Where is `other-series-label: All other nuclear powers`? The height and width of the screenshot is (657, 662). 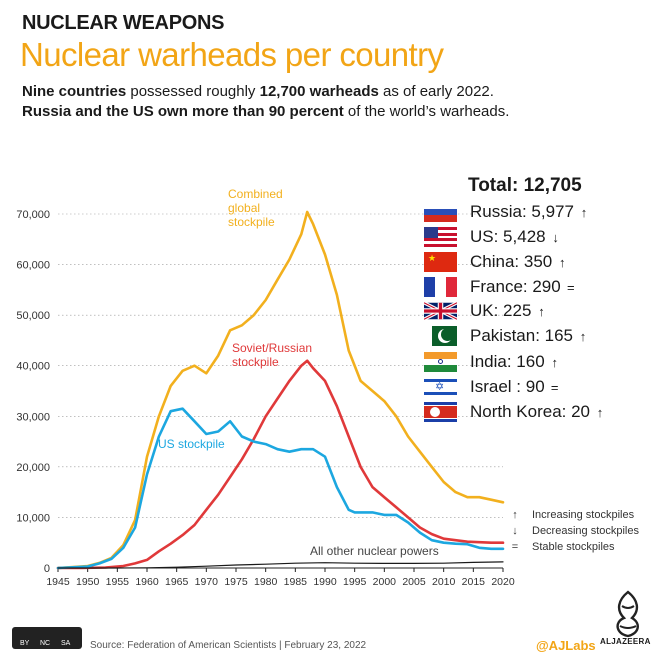 other-series-label: All other nuclear powers is located at coordinates (374, 551).